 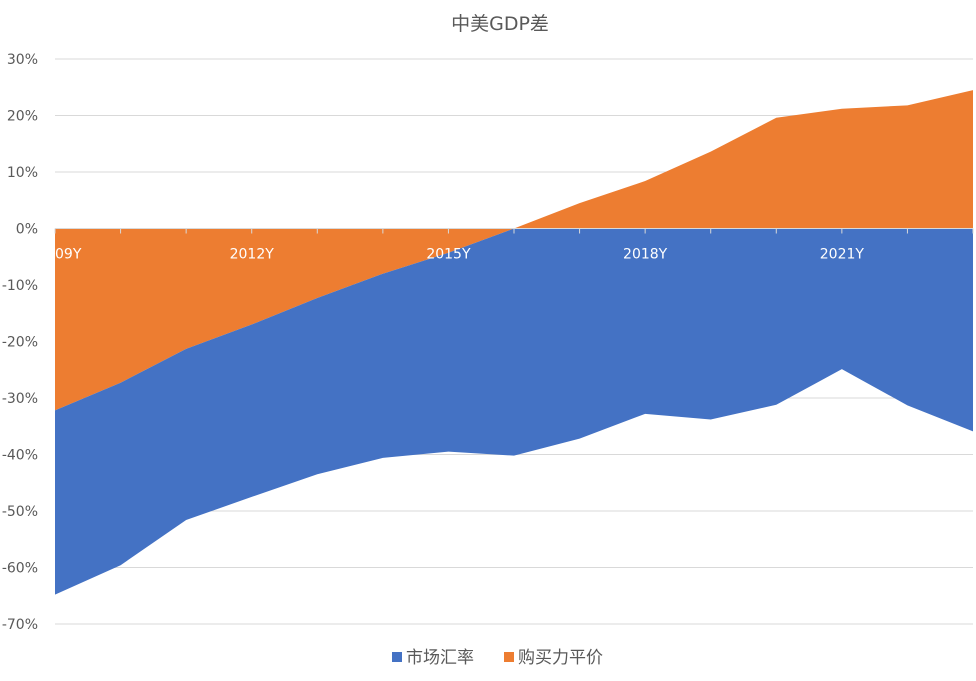 I want to click on x-tick-label: 2015Y, so click(x=448, y=255).